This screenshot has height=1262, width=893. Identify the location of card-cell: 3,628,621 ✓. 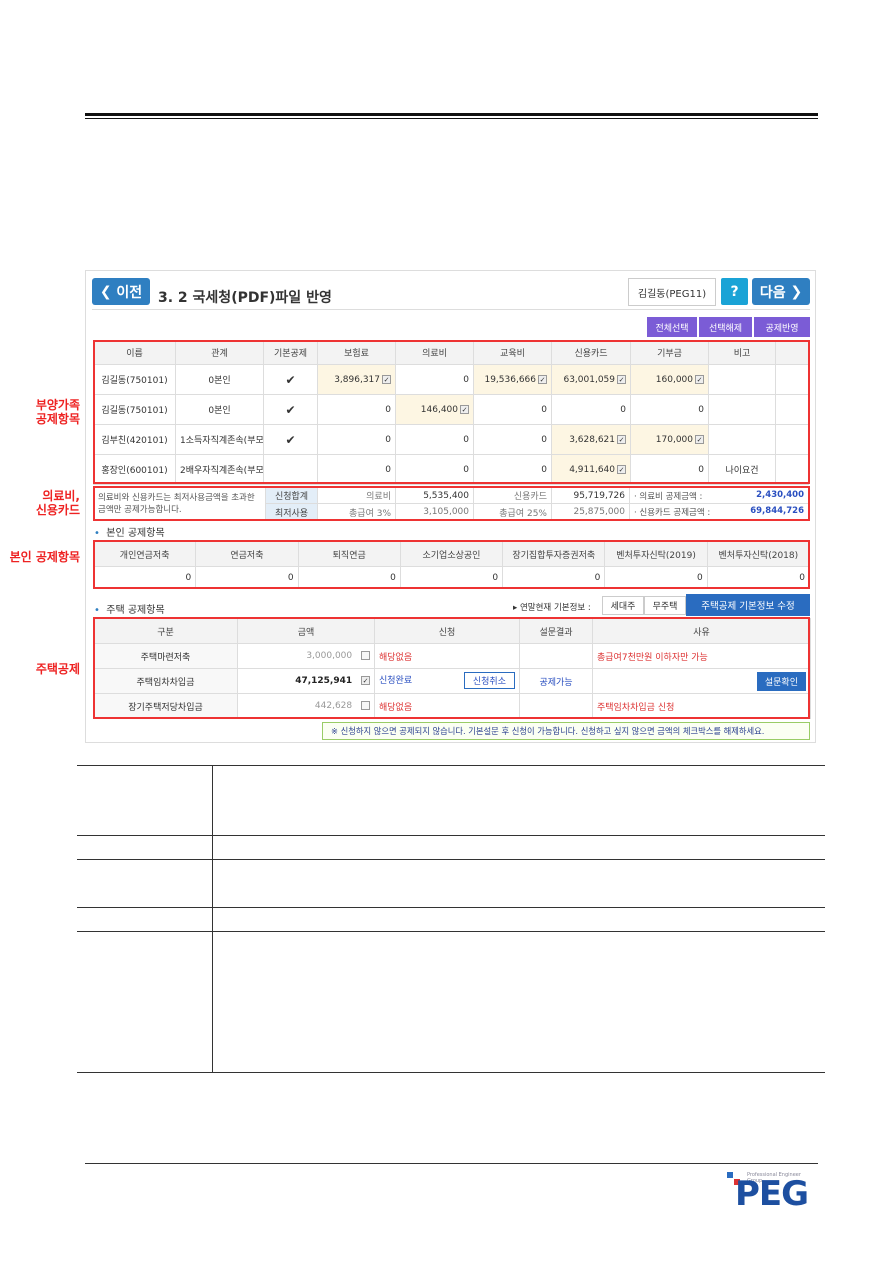
(591, 439).